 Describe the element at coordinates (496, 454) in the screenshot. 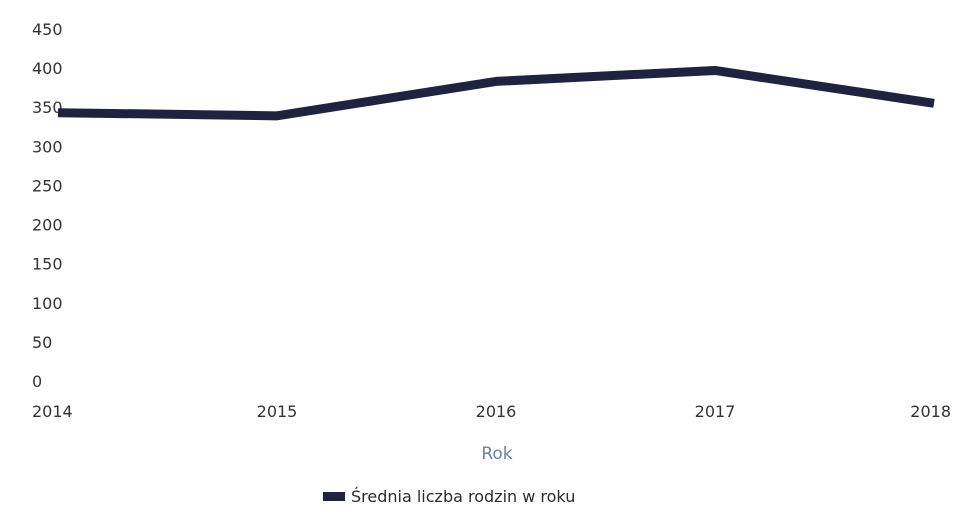

I see `x-axis-title: Rok` at that location.